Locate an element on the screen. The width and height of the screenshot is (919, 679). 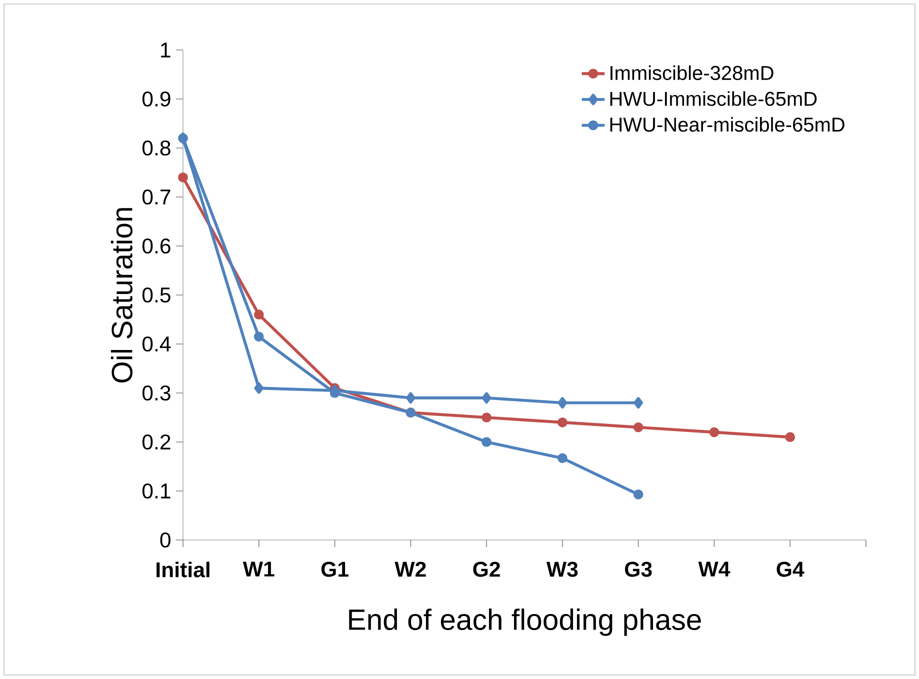
y-tick-label: 0.2 is located at coordinates (156, 442).